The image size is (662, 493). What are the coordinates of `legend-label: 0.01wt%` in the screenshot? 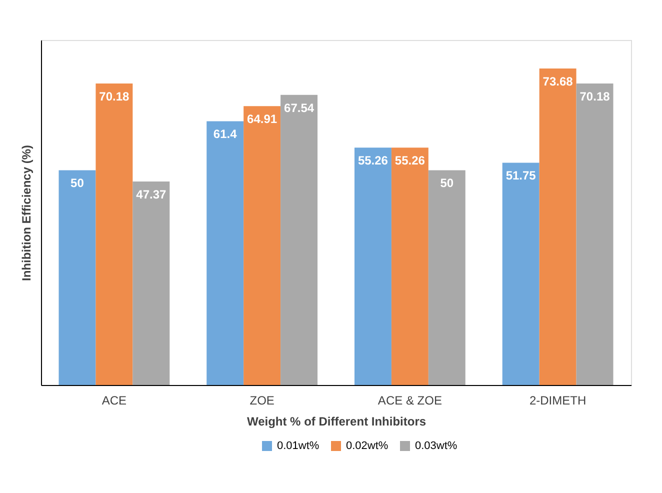 It's located at (298, 446).